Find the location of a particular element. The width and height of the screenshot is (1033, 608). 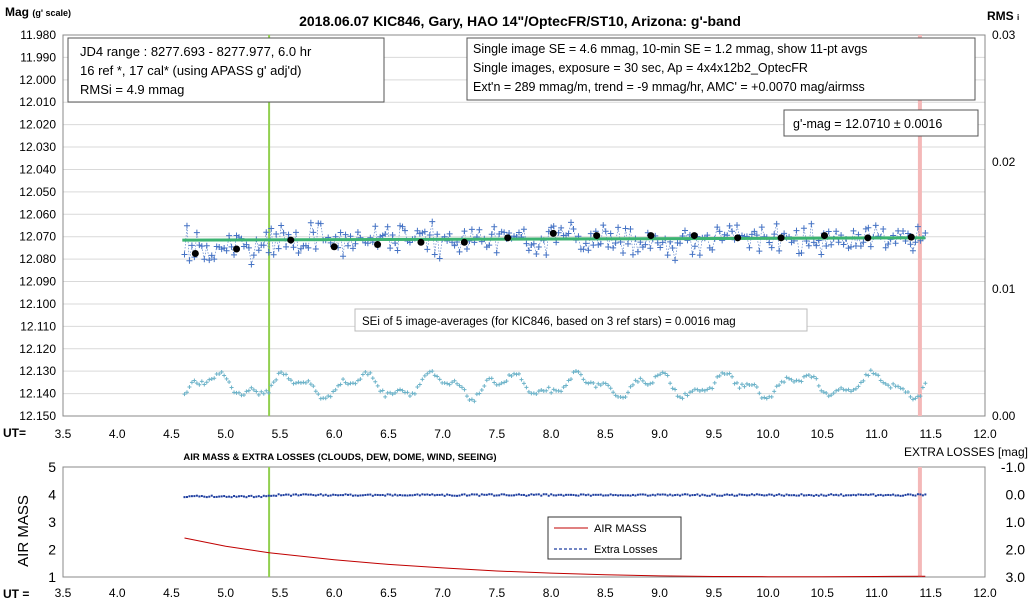

x-tick-label: 9.0 is located at coordinates (659, 434).